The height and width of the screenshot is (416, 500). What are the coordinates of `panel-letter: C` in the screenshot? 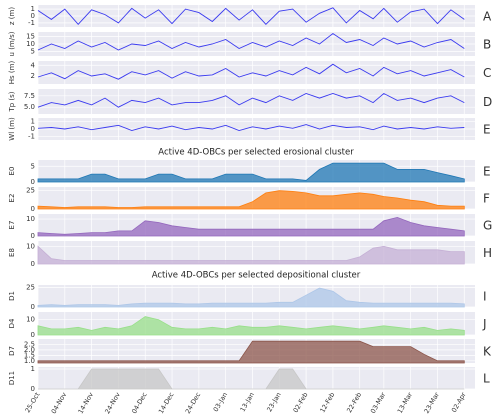 It's located at (487, 73).